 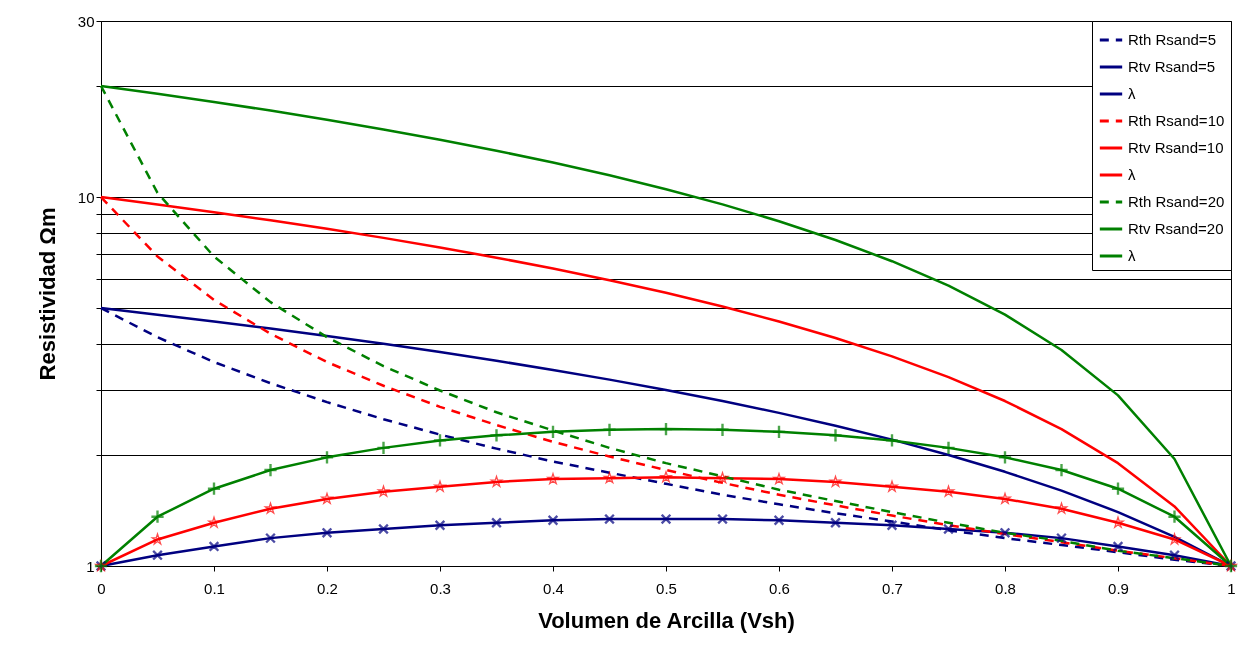 I want to click on x-tick-label: 0, so click(x=101, y=588).